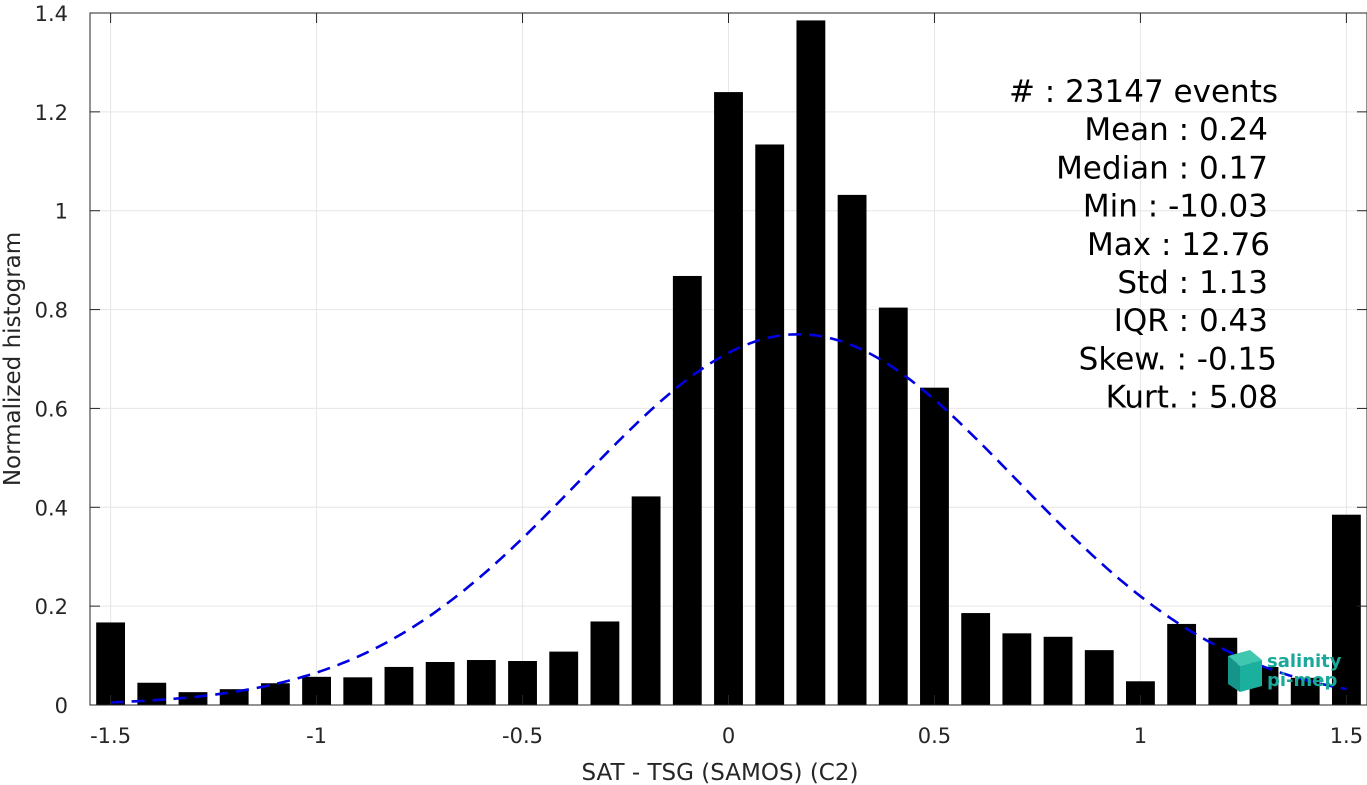 This screenshot has height=785, width=1367. I want to click on x-tick-label: 0.5, so click(934, 736).